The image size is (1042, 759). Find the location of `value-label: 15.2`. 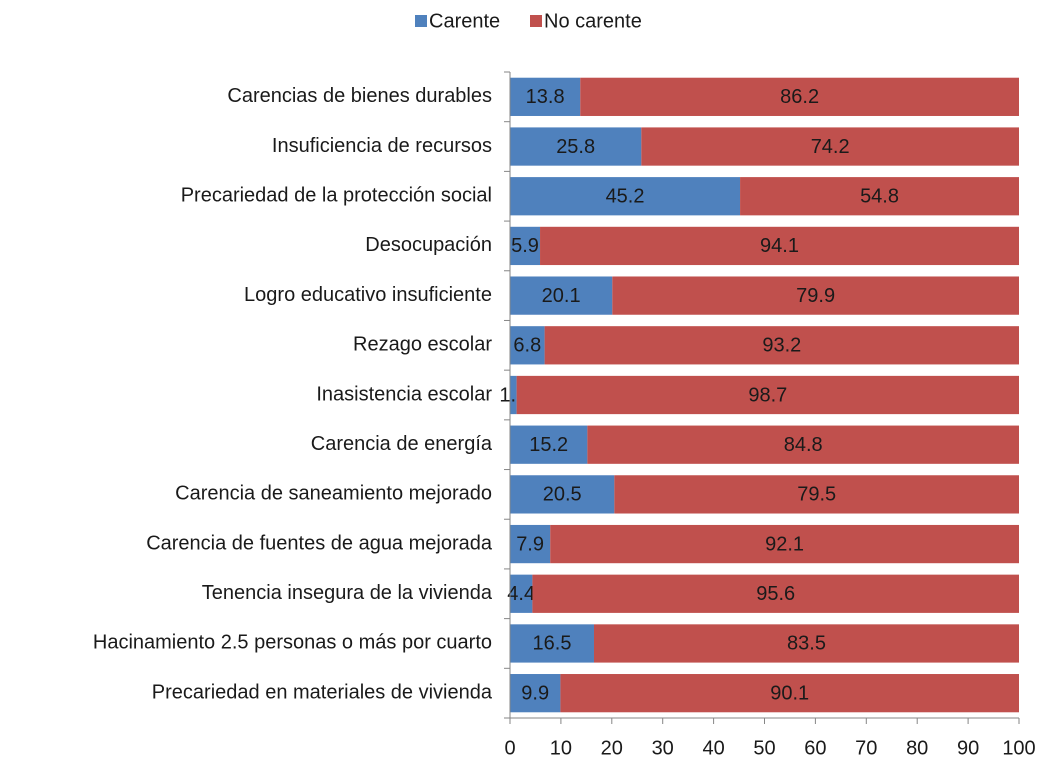

value-label: 15.2 is located at coordinates (548, 445).